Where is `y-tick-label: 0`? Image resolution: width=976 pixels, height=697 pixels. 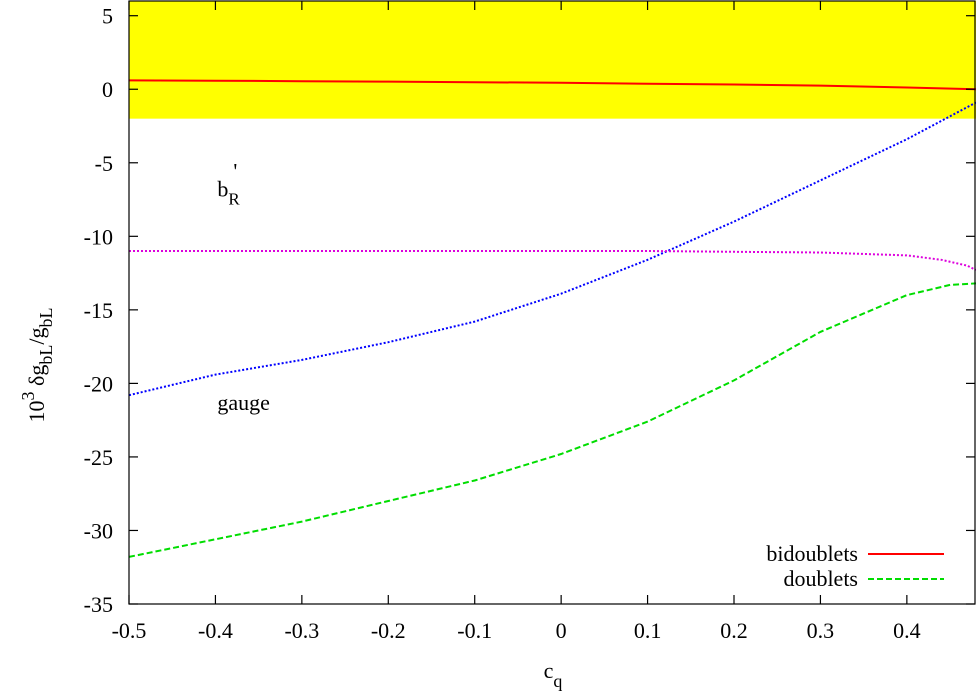
y-tick-label: 0 is located at coordinates (107, 89).